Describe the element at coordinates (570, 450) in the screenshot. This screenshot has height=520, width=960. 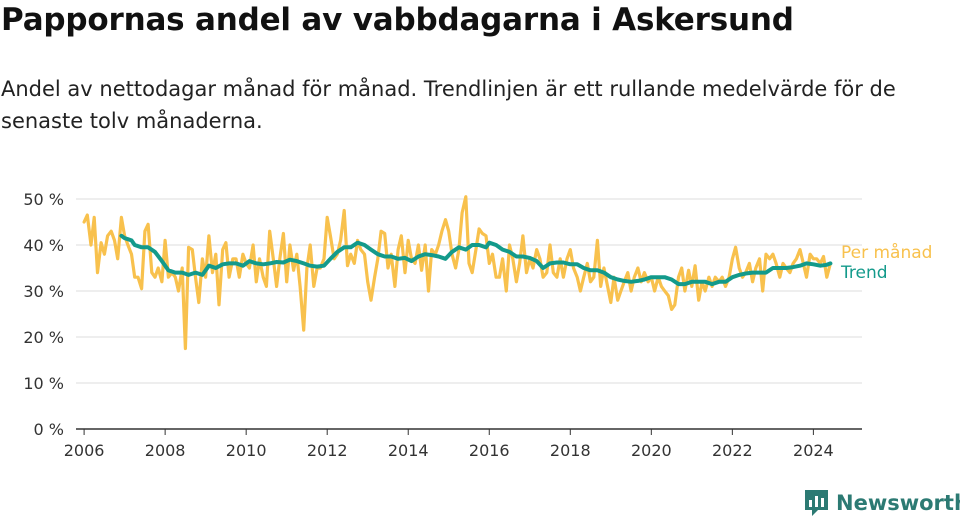
I see `x-tick-label: 2018` at that location.